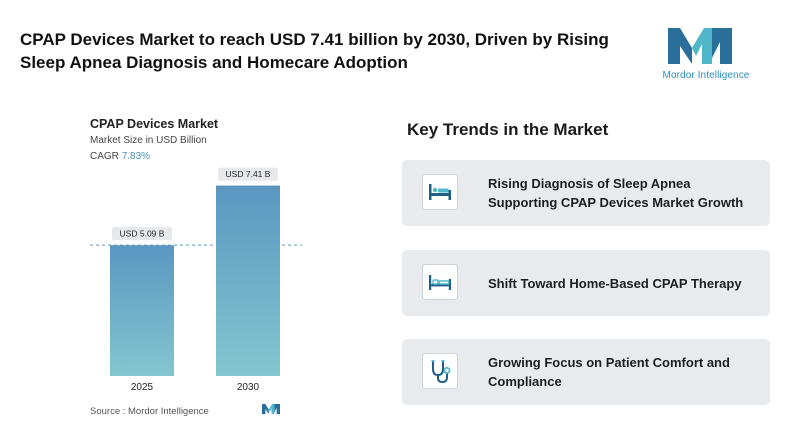 The width and height of the screenshot is (800, 446). I want to click on cagr-label: CAGR, so click(104, 156).